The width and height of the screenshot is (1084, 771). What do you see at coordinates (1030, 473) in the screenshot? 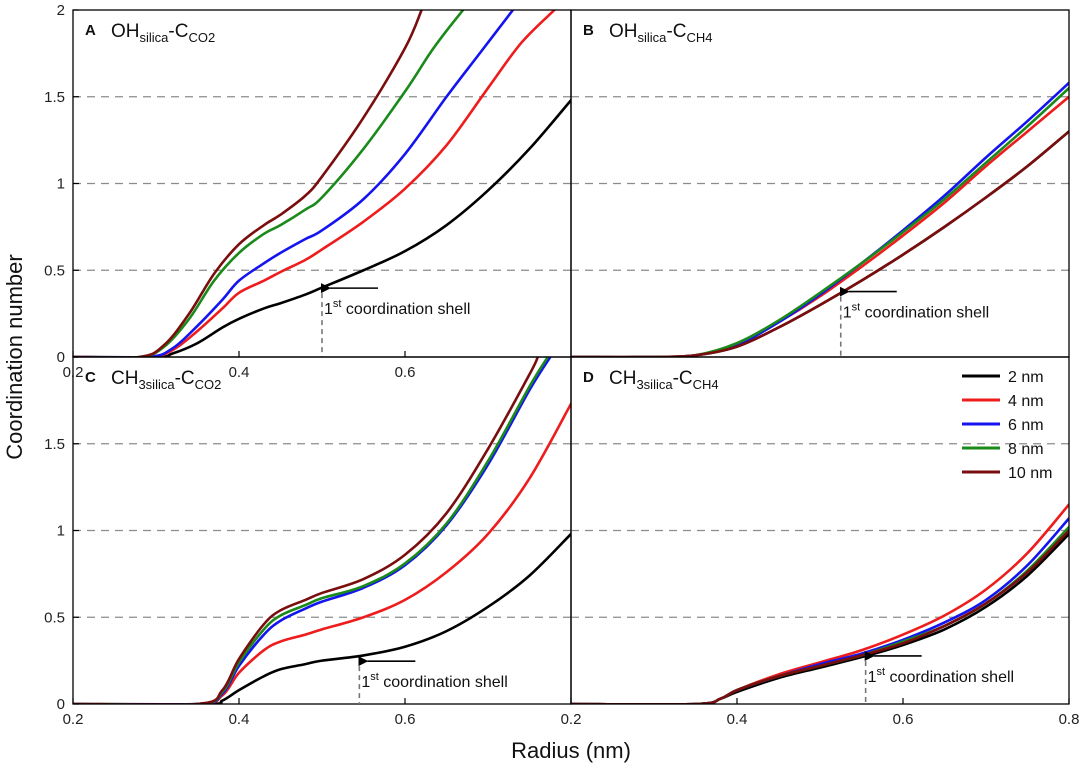
I see `legend-label-10nm: 10 nm` at bounding box center [1030, 473].